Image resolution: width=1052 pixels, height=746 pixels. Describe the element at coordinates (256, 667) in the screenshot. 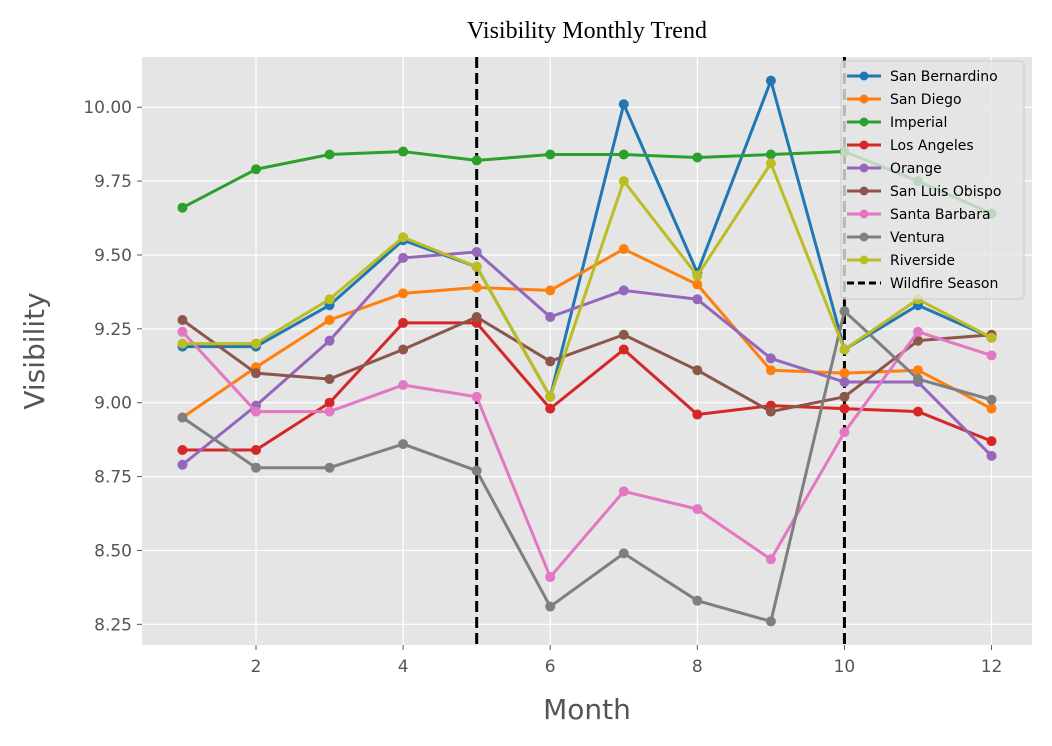

I see `x-tick-label: 2` at that location.